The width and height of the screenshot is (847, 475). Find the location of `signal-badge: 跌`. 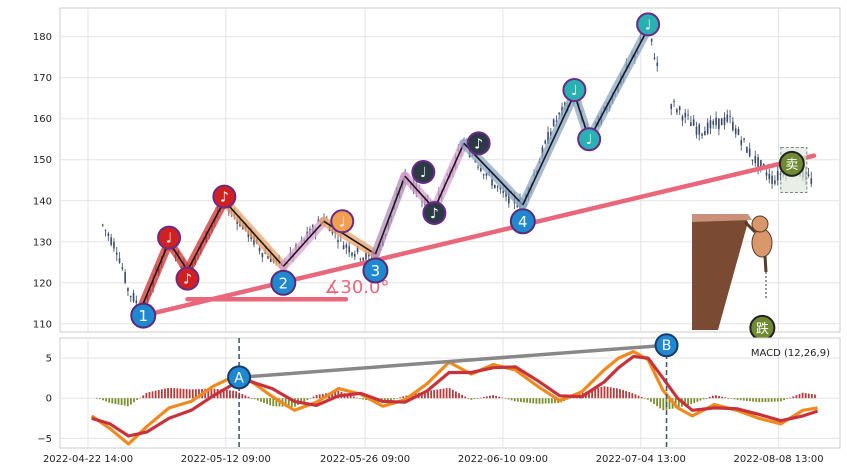

signal-badge: 跌 is located at coordinates (762, 327).